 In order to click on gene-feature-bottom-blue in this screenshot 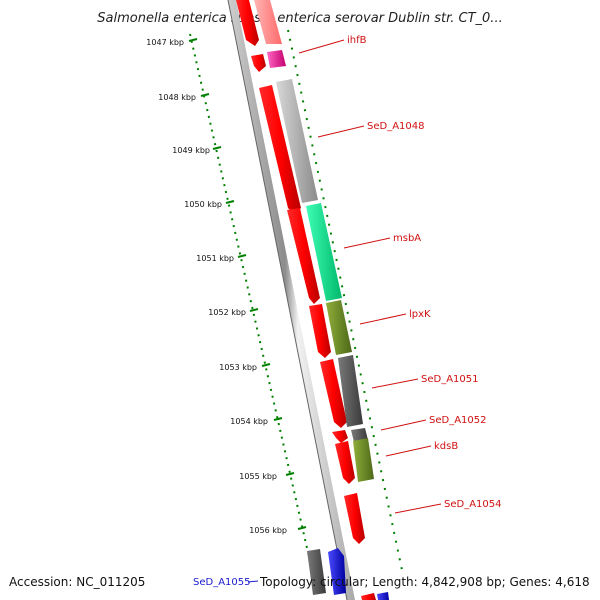, I will do `click(383, 596)`.